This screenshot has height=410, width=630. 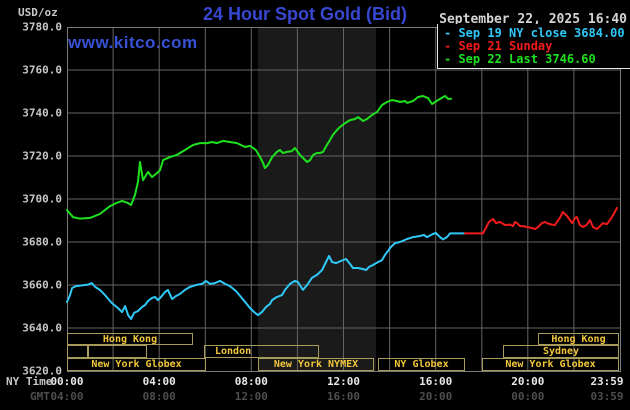 What do you see at coordinates (159, 381) in the screenshot?
I see `x-tick-ny: 04:00` at bounding box center [159, 381].